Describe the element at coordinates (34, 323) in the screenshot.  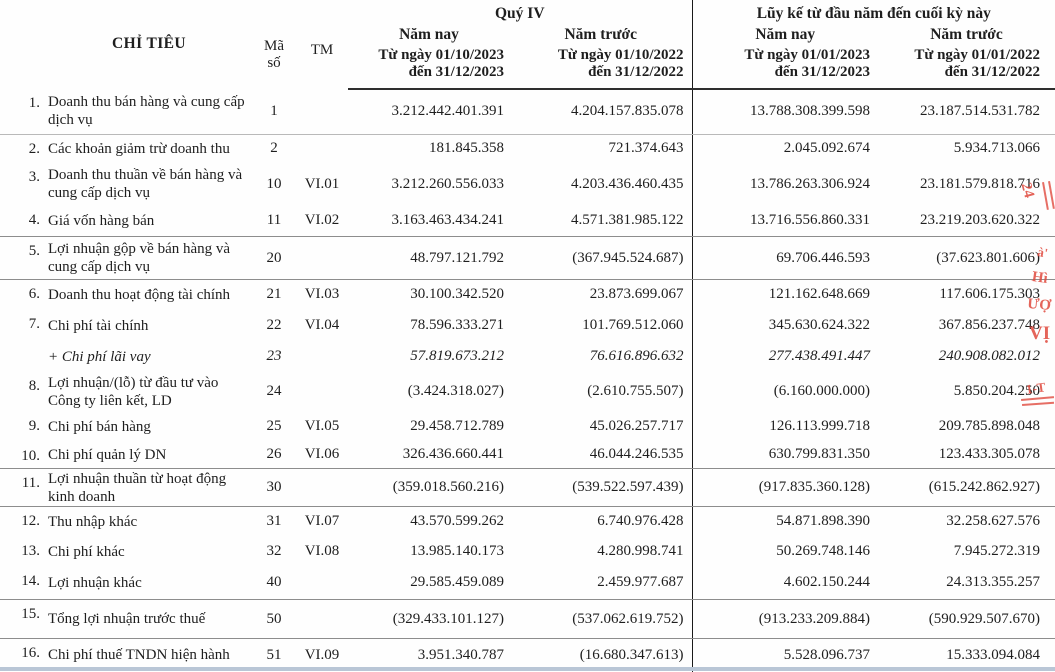
I see `row-number: 7.` at that location.